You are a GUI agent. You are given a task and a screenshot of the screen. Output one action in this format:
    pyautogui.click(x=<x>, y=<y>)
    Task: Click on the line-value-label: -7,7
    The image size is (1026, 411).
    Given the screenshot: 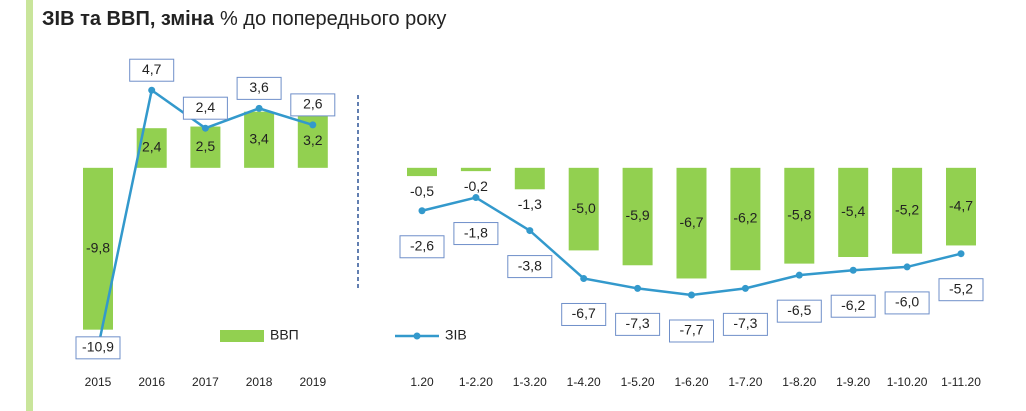 What is the action you would take?
    pyautogui.click(x=691, y=330)
    